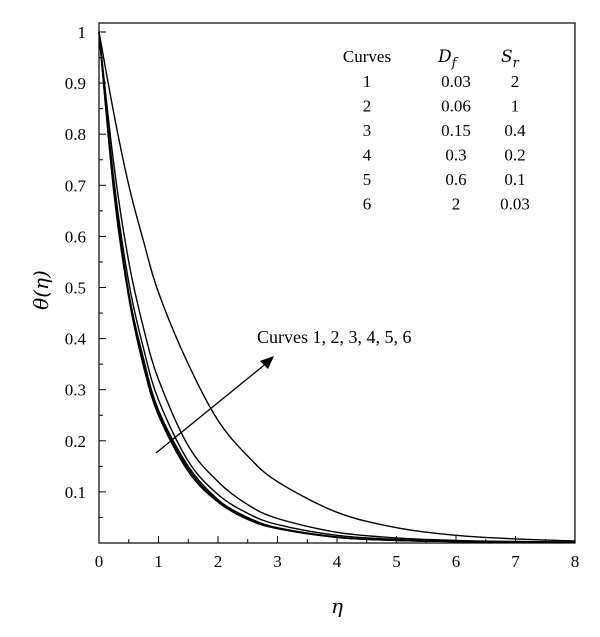  I want to click on y-tick-label: 0.3, so click(75, 390).